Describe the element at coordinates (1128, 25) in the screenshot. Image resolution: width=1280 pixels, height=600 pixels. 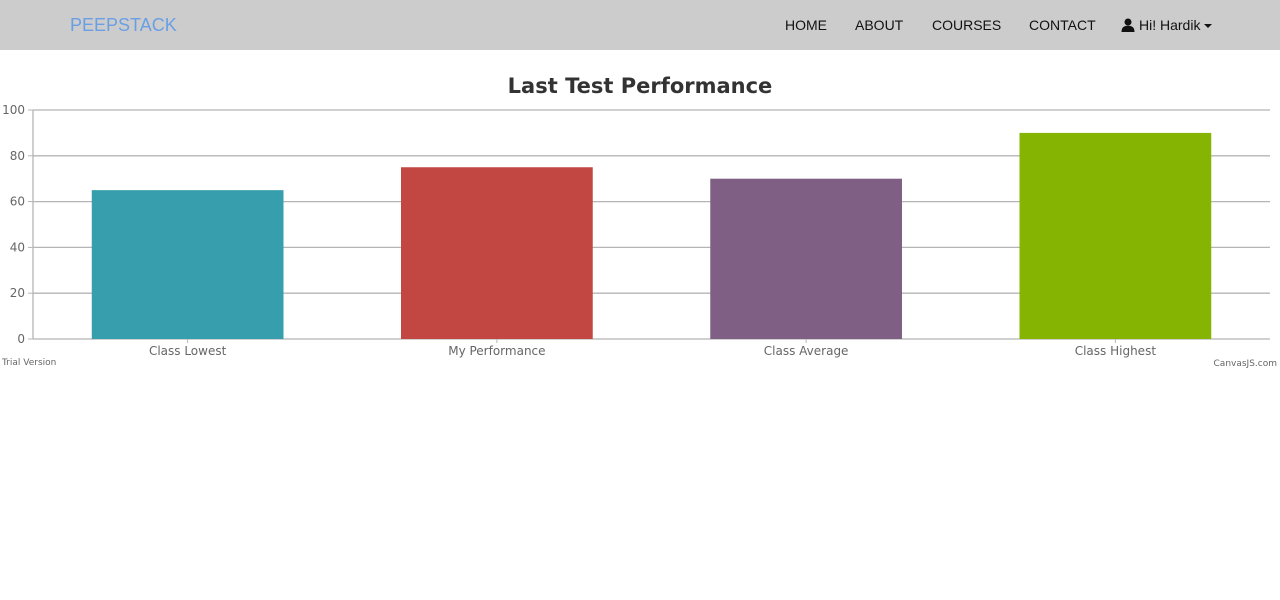
I see `user-icon` at that location.